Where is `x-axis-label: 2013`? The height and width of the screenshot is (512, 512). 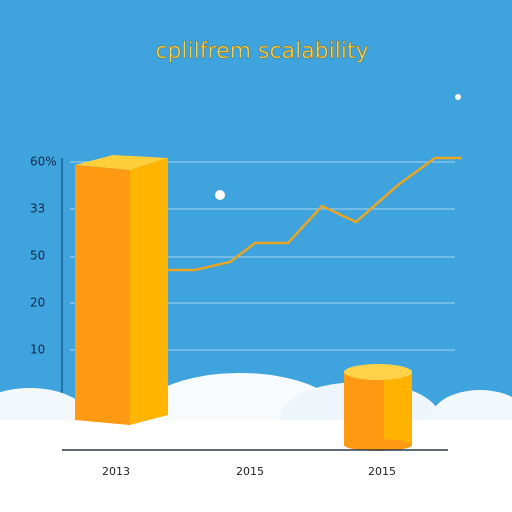
x-axis-label: 2013 is located at coordinates (116, 471).